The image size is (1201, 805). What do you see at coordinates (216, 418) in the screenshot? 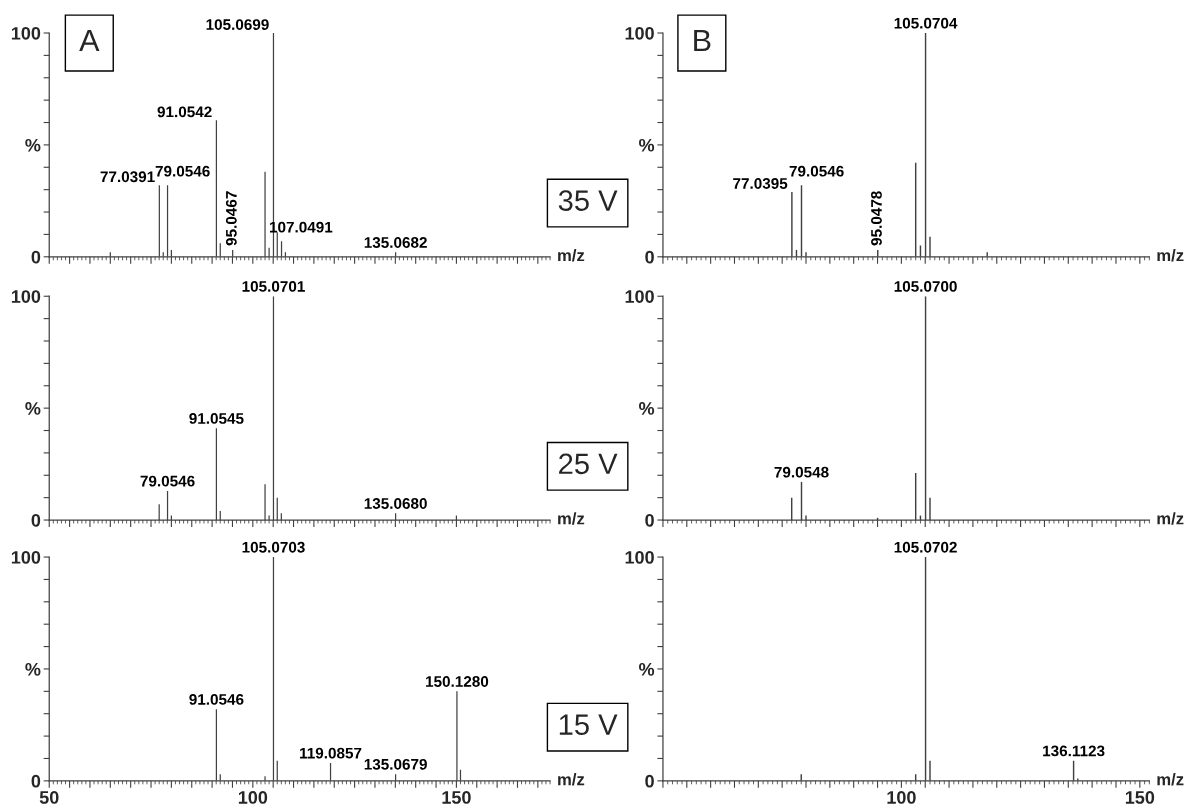
I see `annotation: 91.0545` at bounding box center [216, 418].